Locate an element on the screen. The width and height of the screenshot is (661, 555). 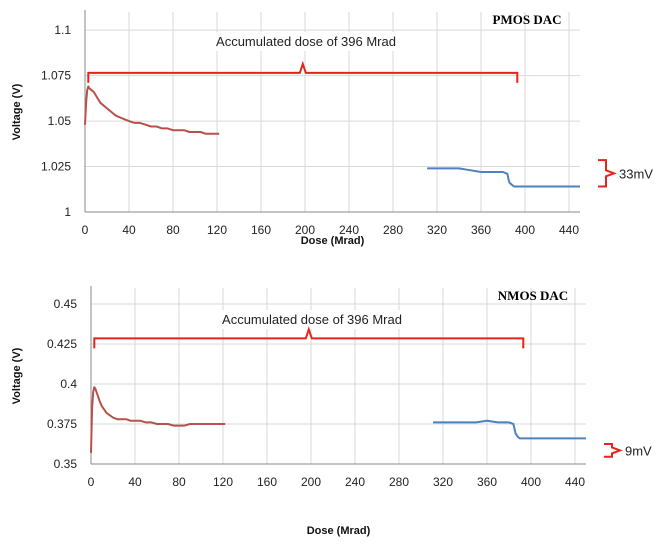
panel-title: NMOS DAC is located at coordinates (533, 295).